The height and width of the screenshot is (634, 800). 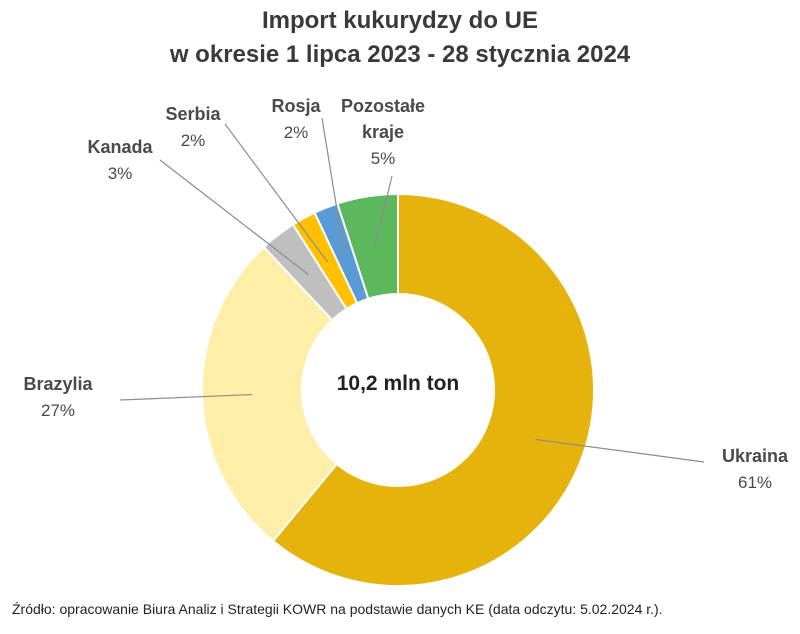 I want to click on slice-name-label: Kanada, so click(x=120, y=147).